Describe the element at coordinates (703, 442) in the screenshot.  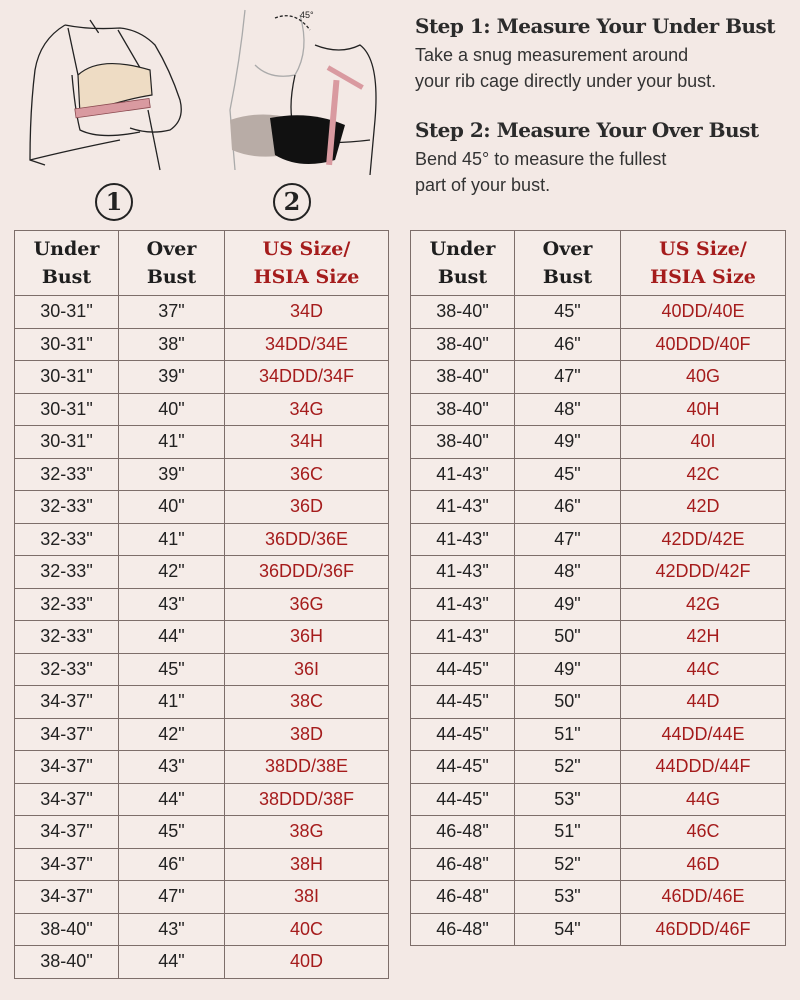
I see `us-size-cell: 40I` at that location.